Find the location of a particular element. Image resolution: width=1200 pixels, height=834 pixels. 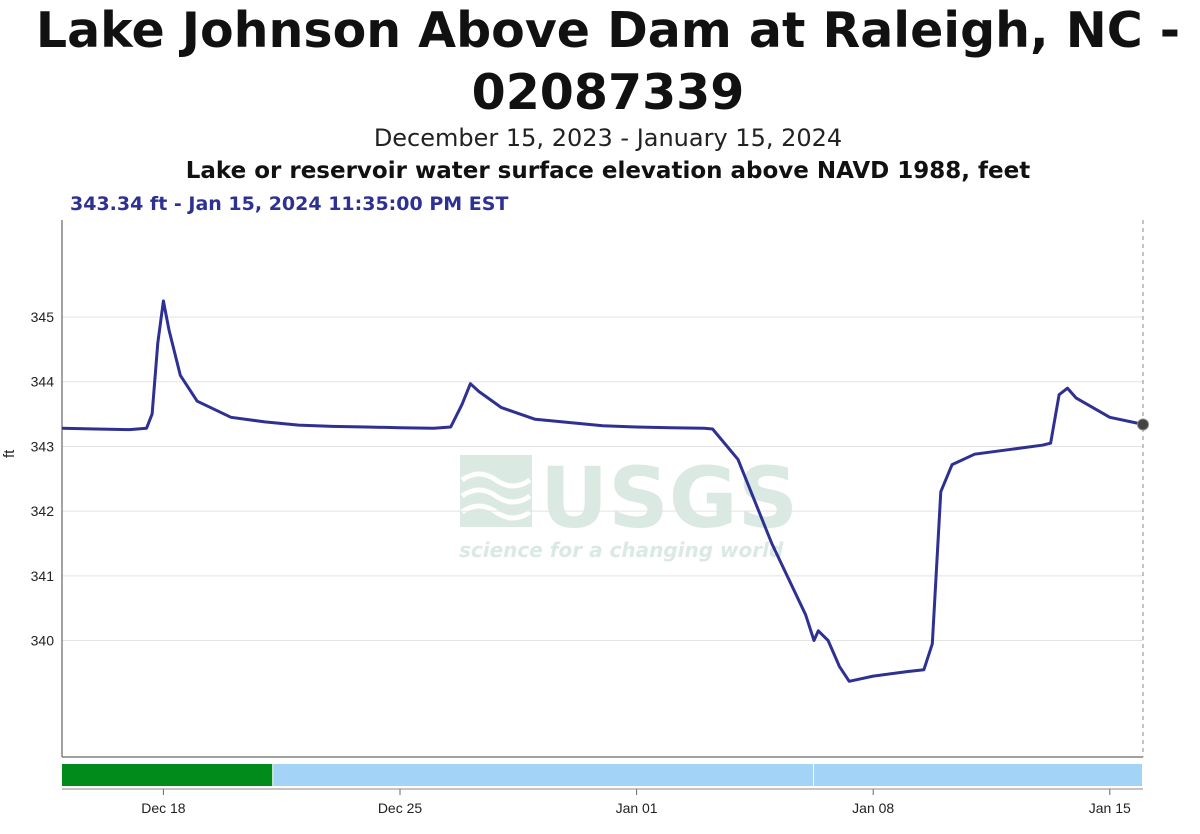

y-tick-label: 342 is located at coordinates (43, 511).